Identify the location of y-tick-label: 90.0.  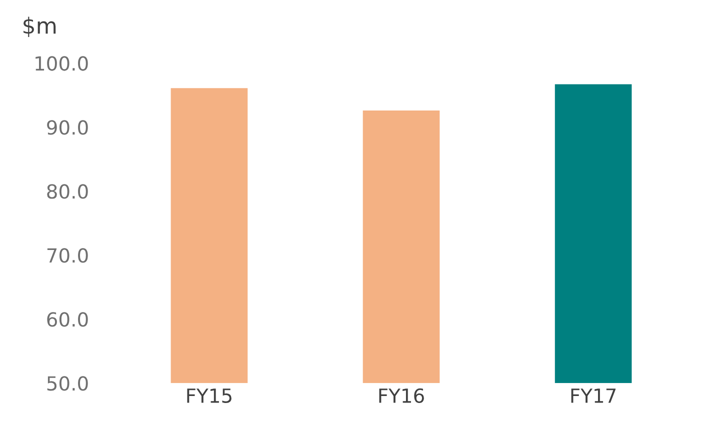
(67, 127).